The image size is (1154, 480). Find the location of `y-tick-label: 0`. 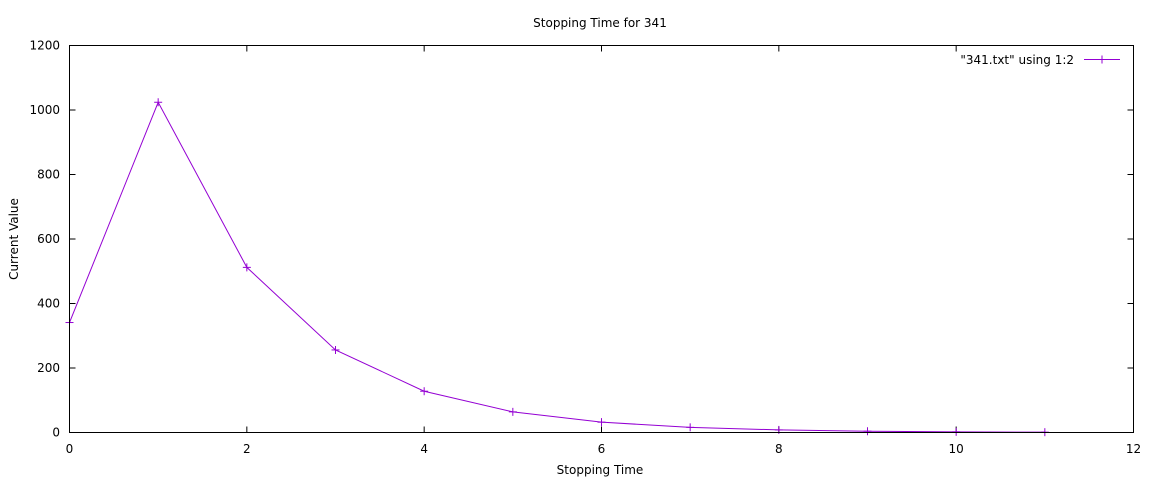

y-tick-label: 0 is located at coordinates (56, 433).